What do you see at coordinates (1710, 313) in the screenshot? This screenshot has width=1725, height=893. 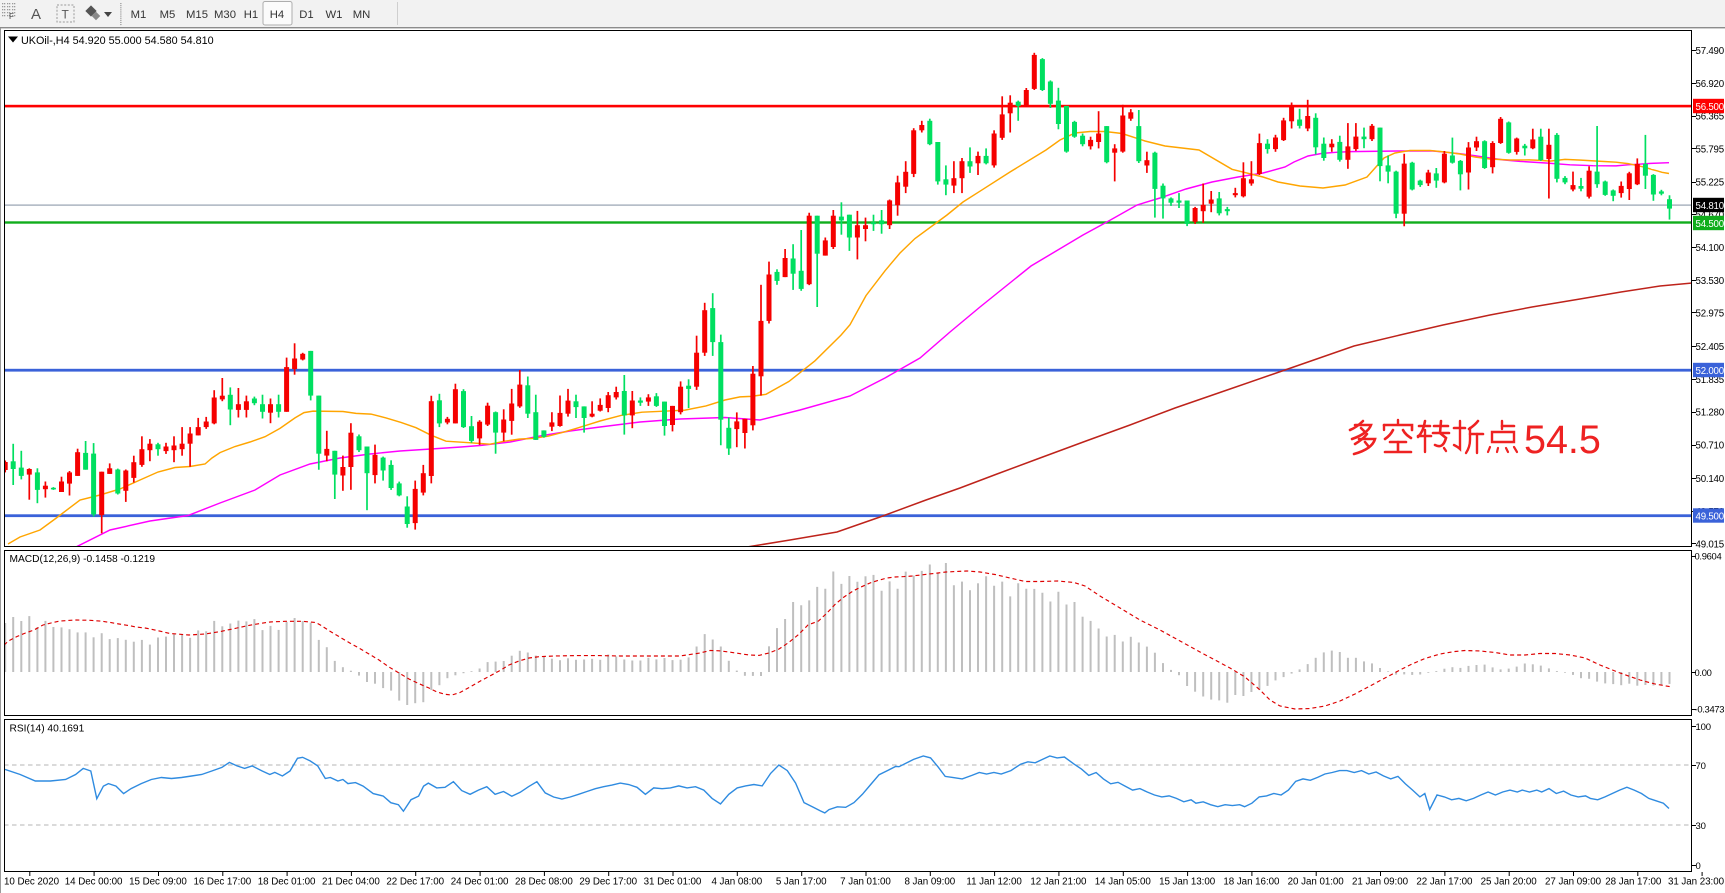 I see `svg-text: 52.975` at bounding box center [1710, 313].